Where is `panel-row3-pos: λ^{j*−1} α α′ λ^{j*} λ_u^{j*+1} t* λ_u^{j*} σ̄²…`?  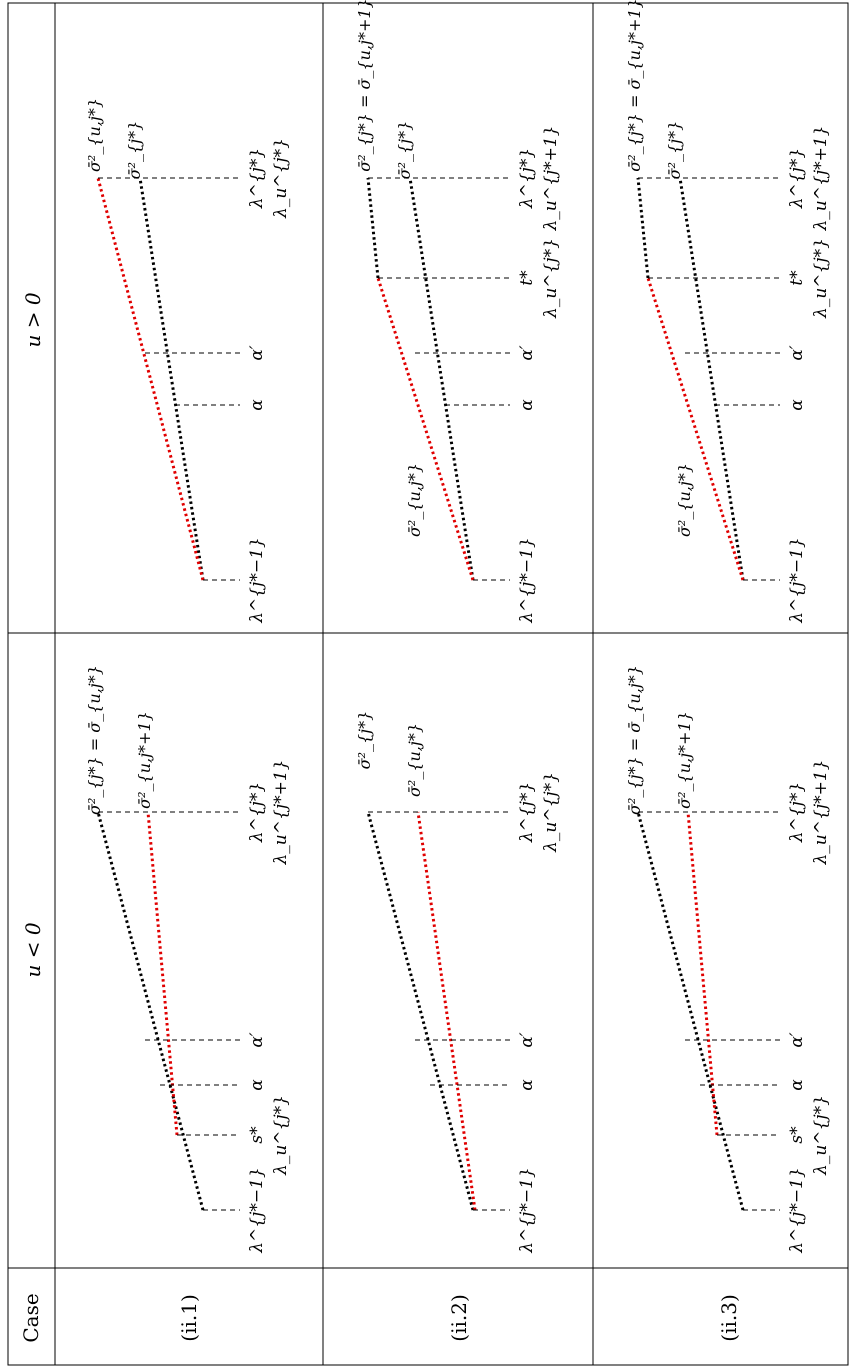 panel-row3-pos: λ^{j*−1} α α′ λ^{j*} λ_u^{j*+1} t* λ_u^{j*} σ̄²… is located at coordinates (728, 312).